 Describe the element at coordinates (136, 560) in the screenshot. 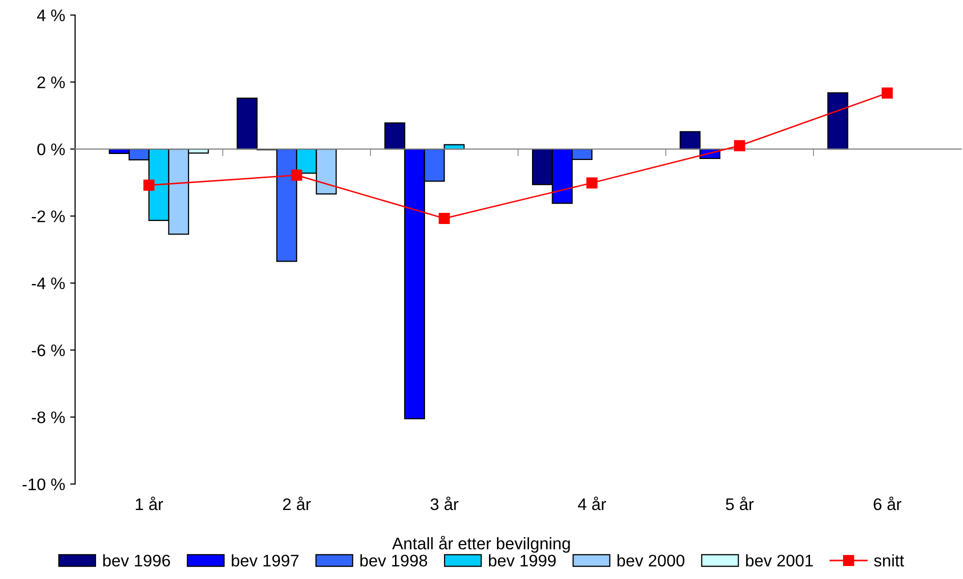

I see `legend-label: bev 1996` at that location.